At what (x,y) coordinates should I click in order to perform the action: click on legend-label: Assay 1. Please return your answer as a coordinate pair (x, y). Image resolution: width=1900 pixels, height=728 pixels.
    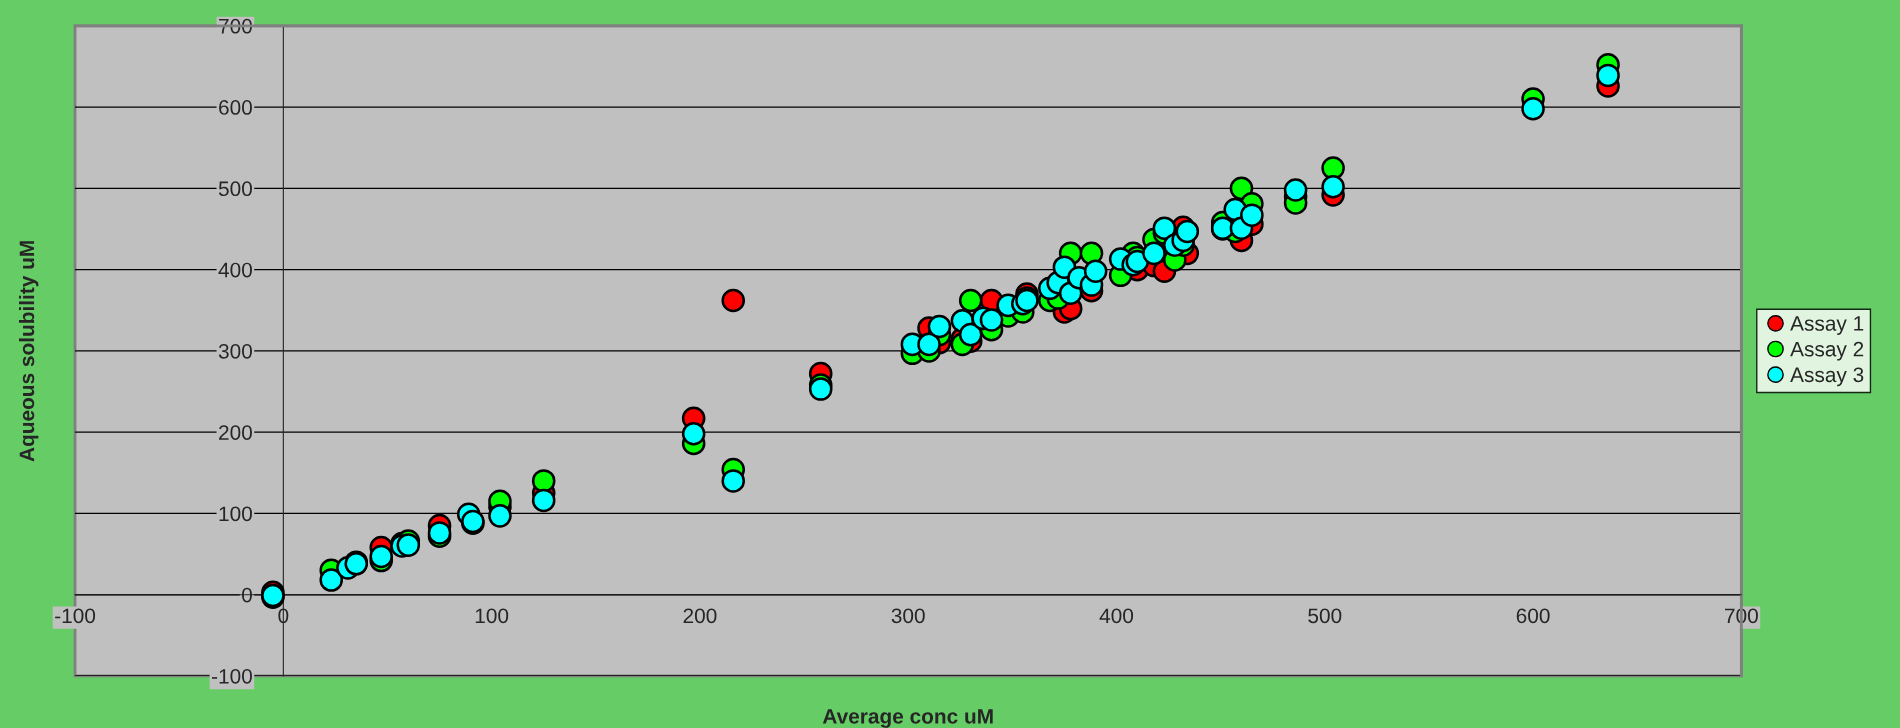
    Looking at the image, I should click on (1827, 325).